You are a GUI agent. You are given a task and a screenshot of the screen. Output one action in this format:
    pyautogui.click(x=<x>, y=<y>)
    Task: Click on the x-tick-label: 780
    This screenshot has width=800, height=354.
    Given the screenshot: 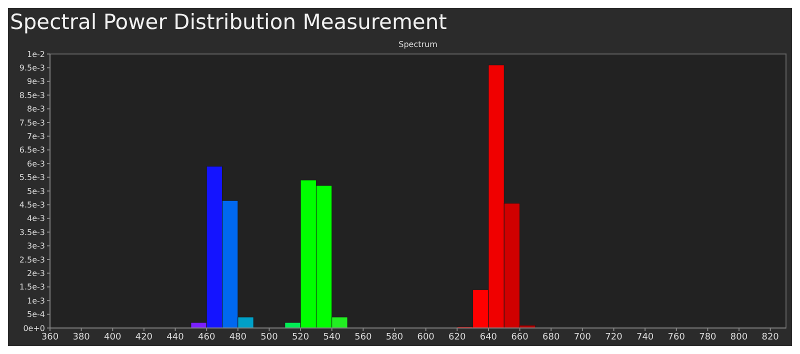 What is the action you would take?
    pyautogui.click(x=708, y=337)
    